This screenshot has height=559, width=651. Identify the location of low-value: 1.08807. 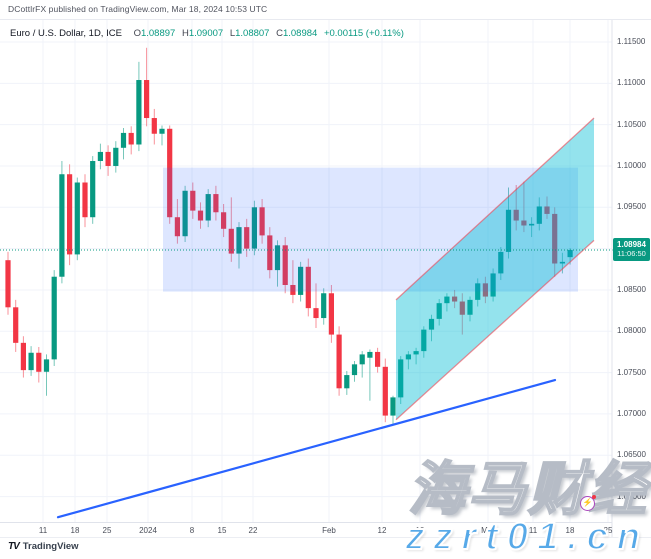
(252, 33).